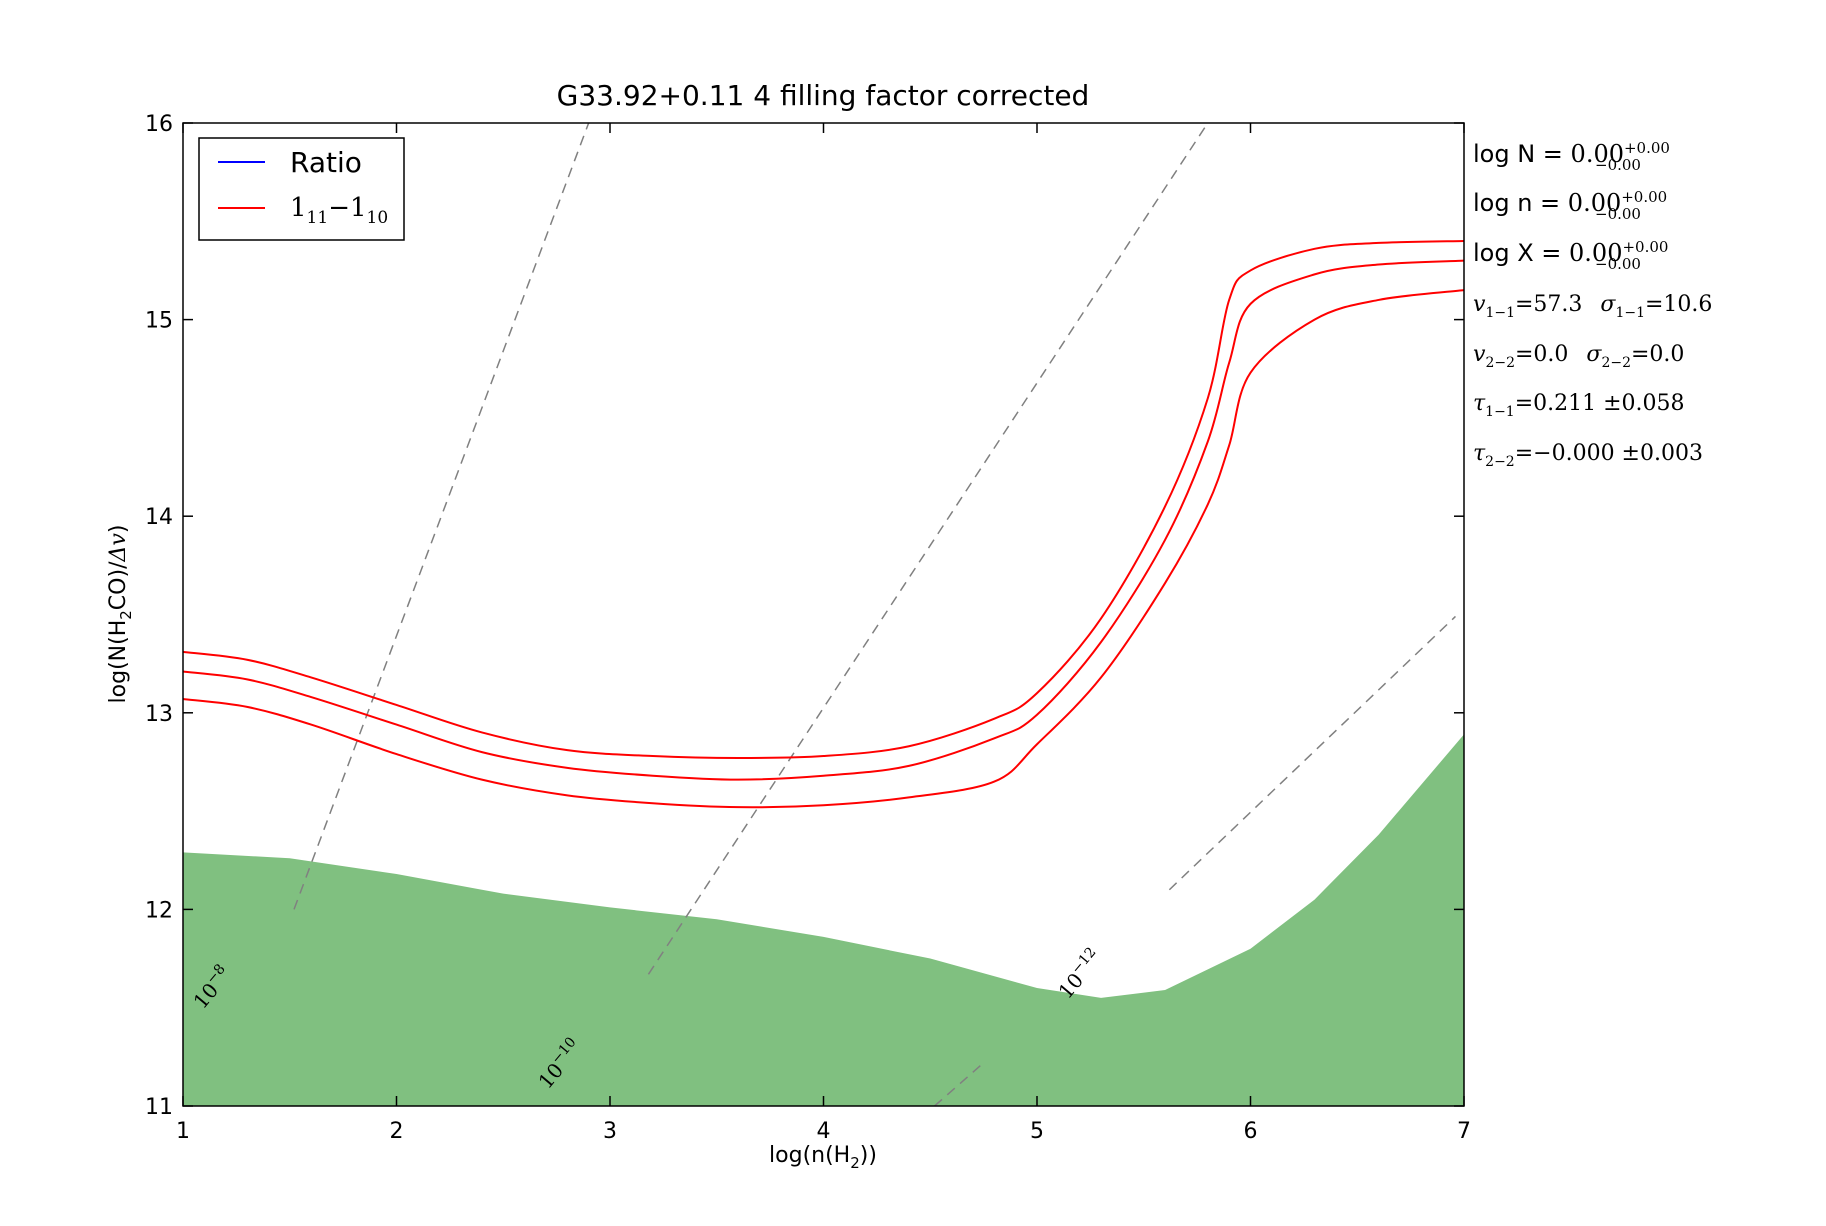 This screenshot has width=1826, height=1226. I want to click on x-axis-label: log(n(H2)), so click(823, 1157).